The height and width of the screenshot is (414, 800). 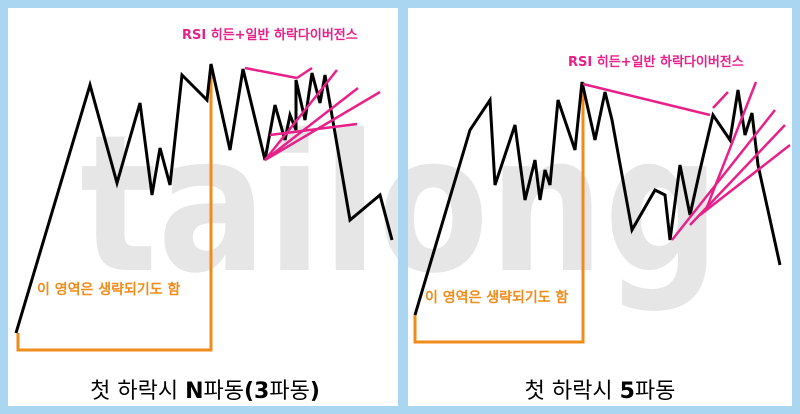 What do you see at coordinates (627, 391) in the screenshot?
I see `caption-part: 5` at bounding box center [627, 391].